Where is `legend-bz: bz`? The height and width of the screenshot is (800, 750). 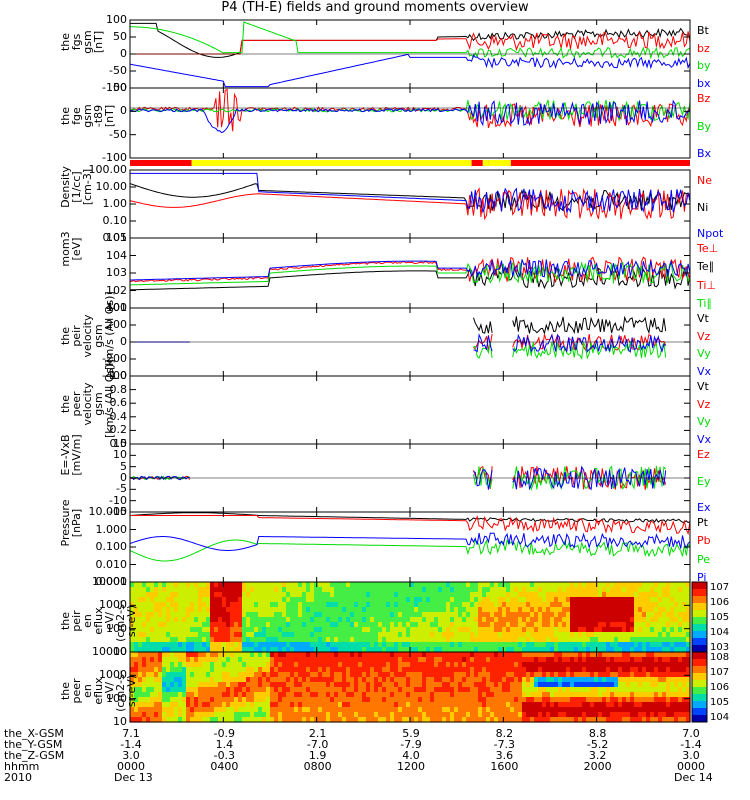 legend-bz: bz is located at coordinates (703, 48).